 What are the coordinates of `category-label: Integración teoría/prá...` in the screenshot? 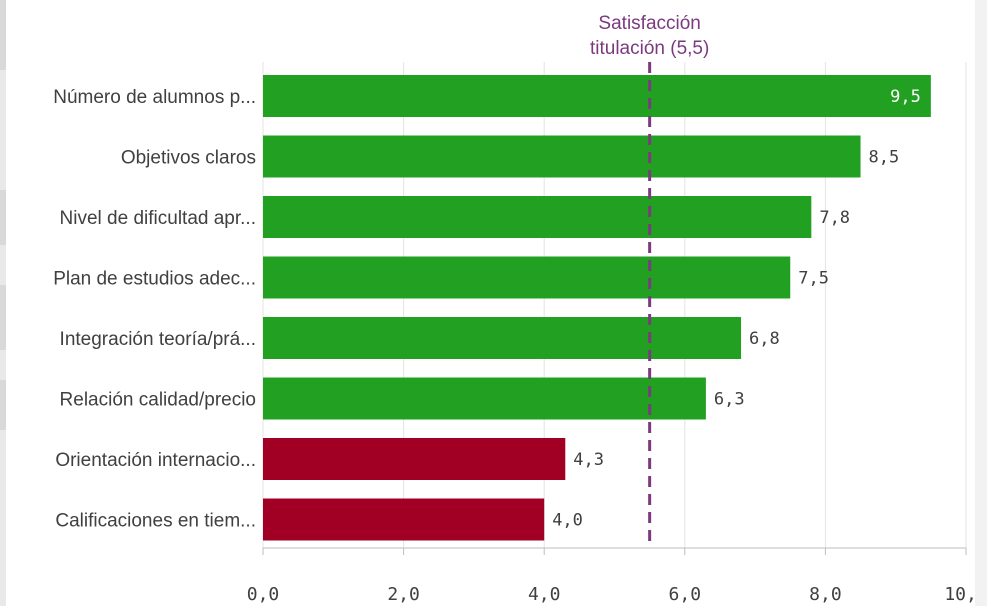 It's located at (158, 339).